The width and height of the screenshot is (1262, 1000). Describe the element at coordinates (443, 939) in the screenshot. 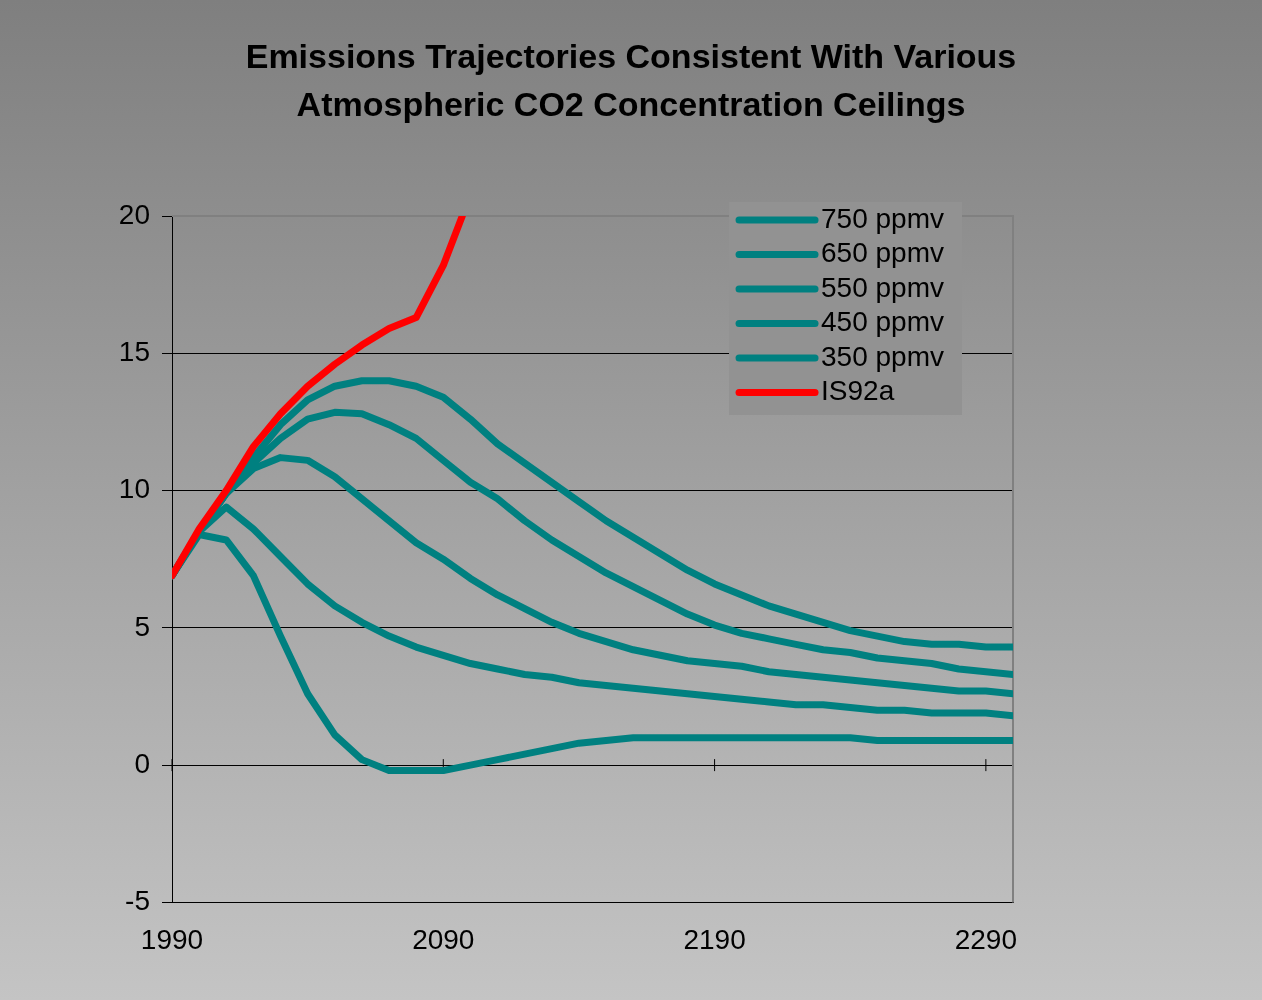

I see `x-tick-label: 2090` at that location.